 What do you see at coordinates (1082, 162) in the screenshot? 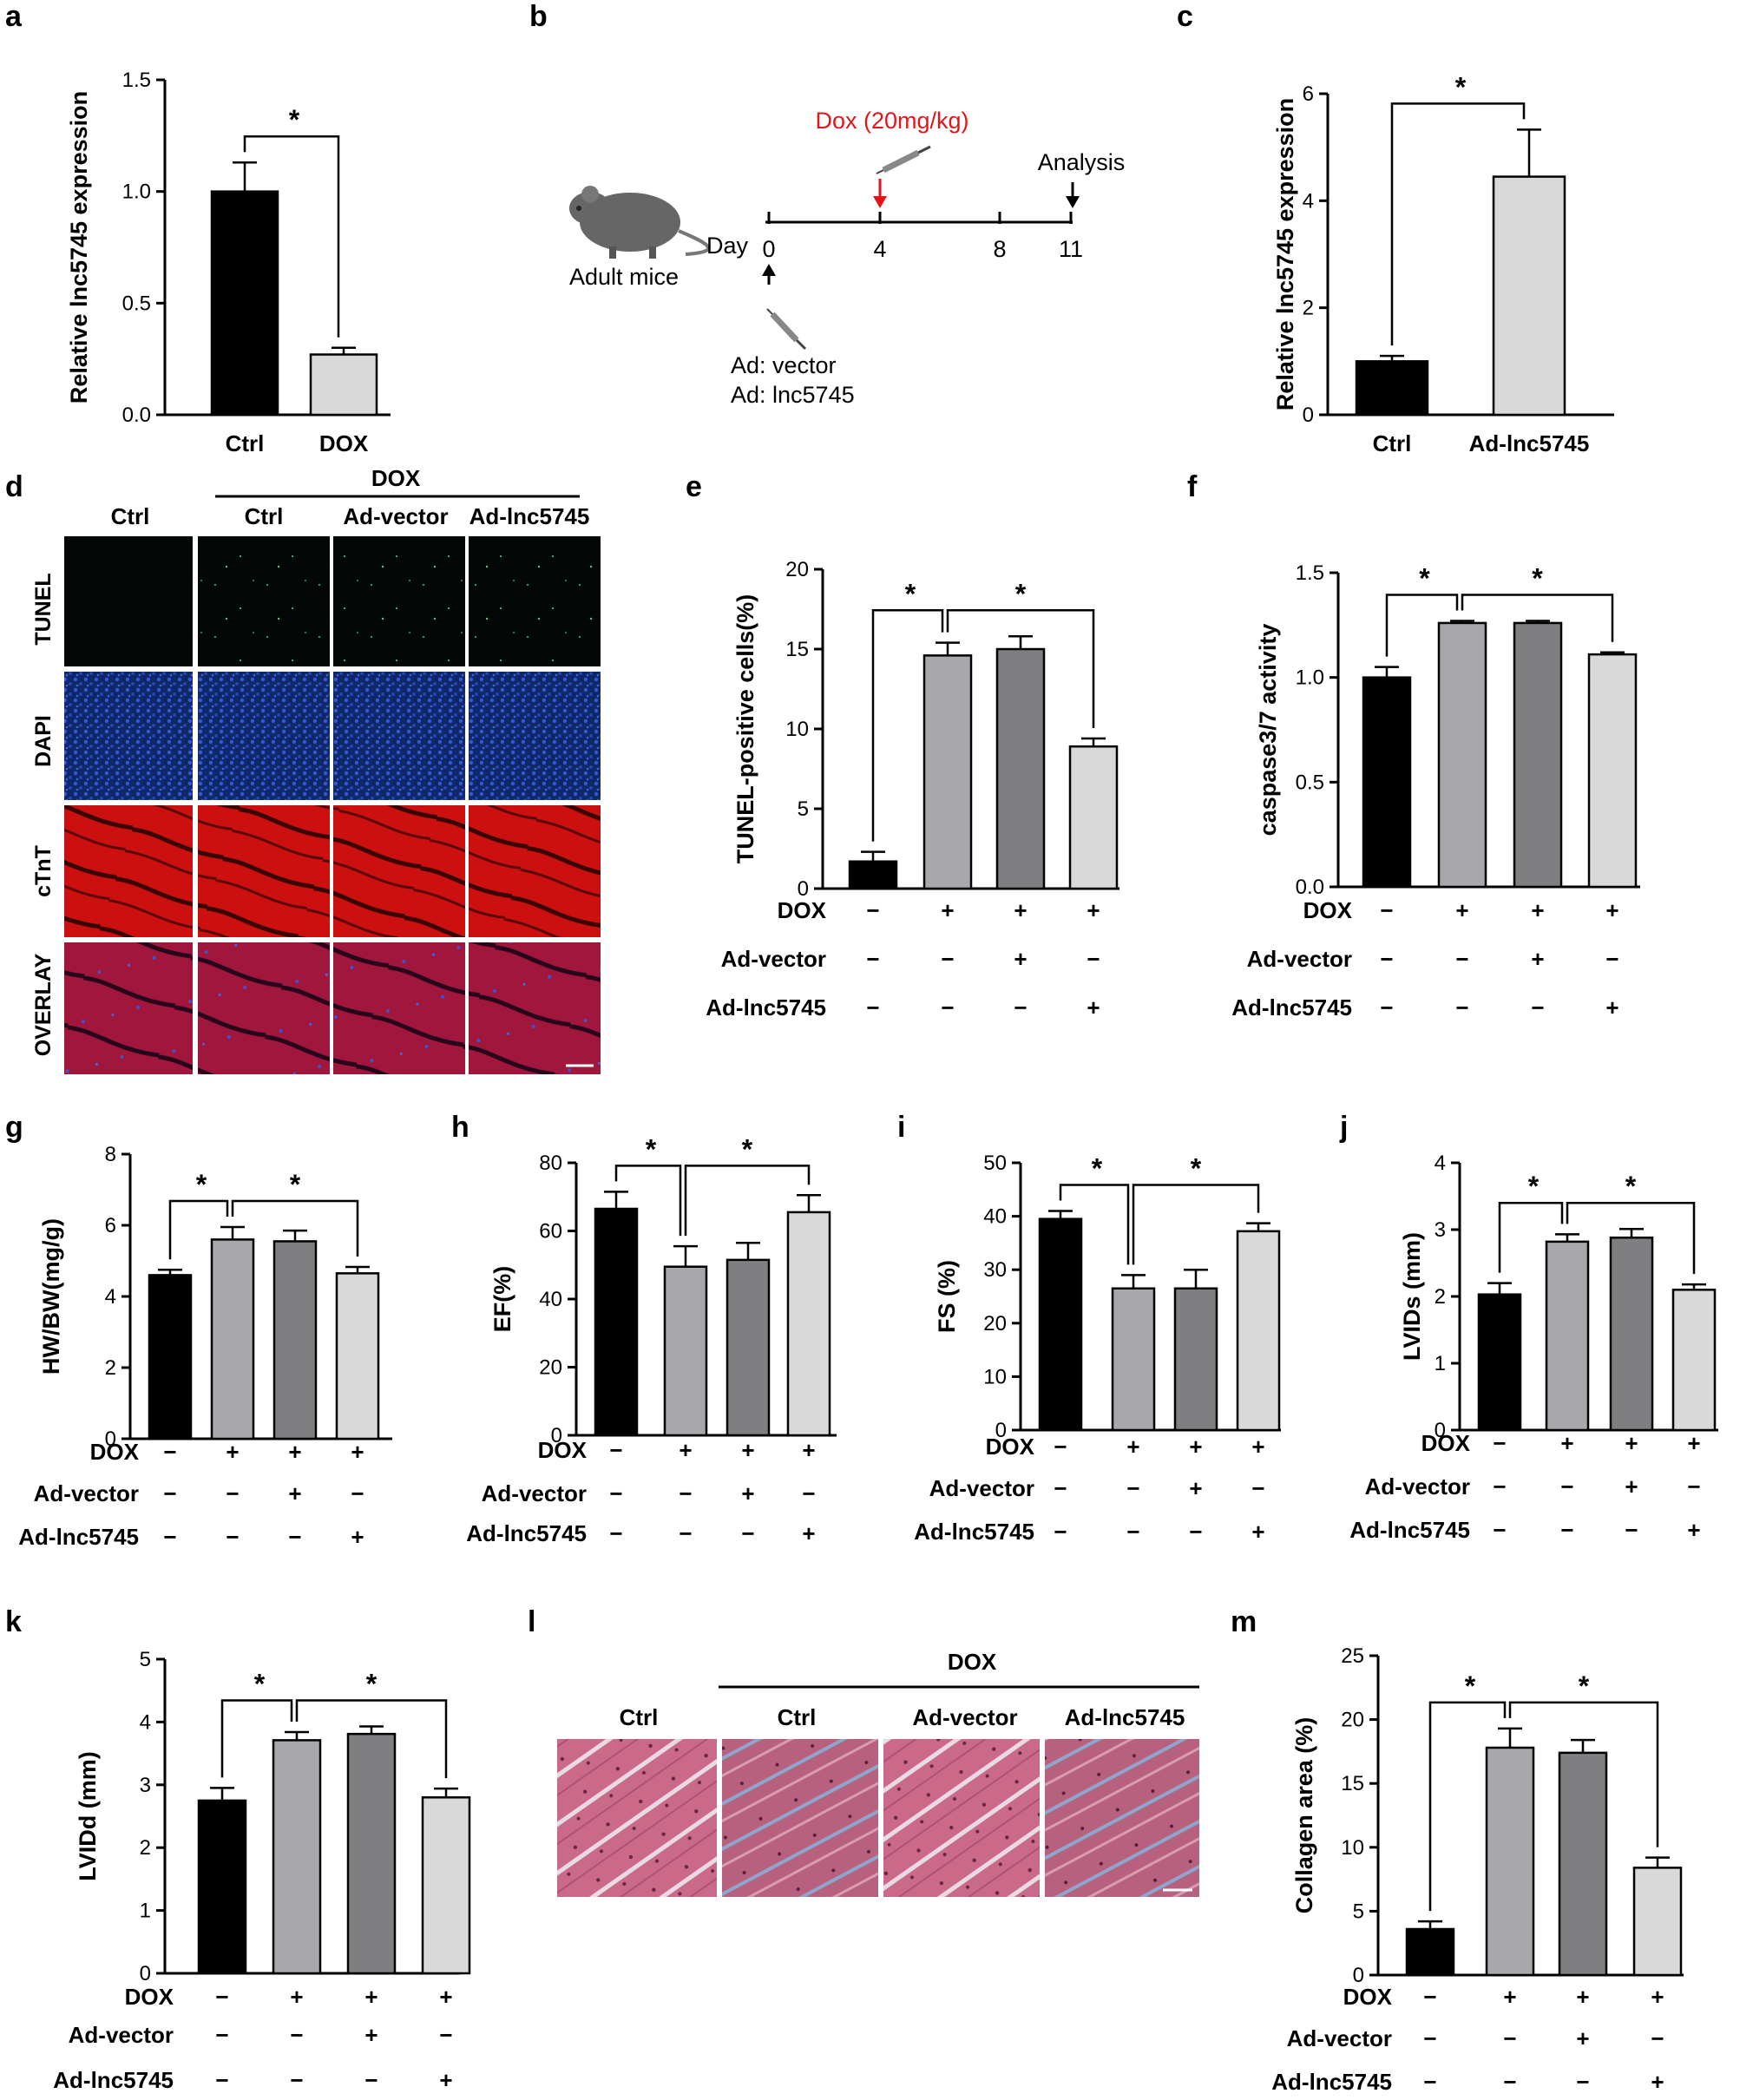
I see `analysis-label: Analysis` at bounding box center [1082, 162].